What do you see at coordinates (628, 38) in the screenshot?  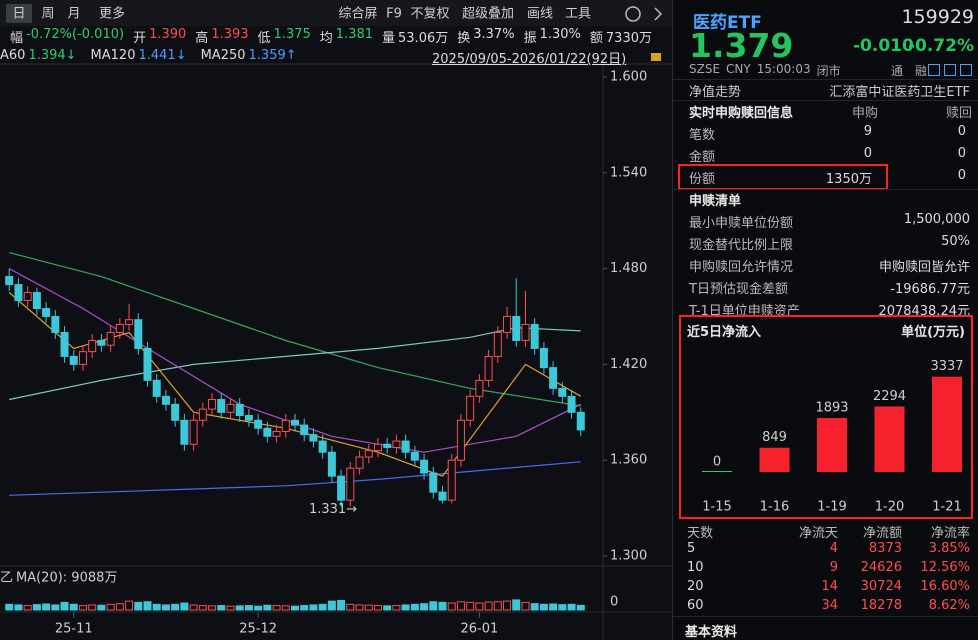 I see `quote-value: 7330万` at bounding box center [628, 38].